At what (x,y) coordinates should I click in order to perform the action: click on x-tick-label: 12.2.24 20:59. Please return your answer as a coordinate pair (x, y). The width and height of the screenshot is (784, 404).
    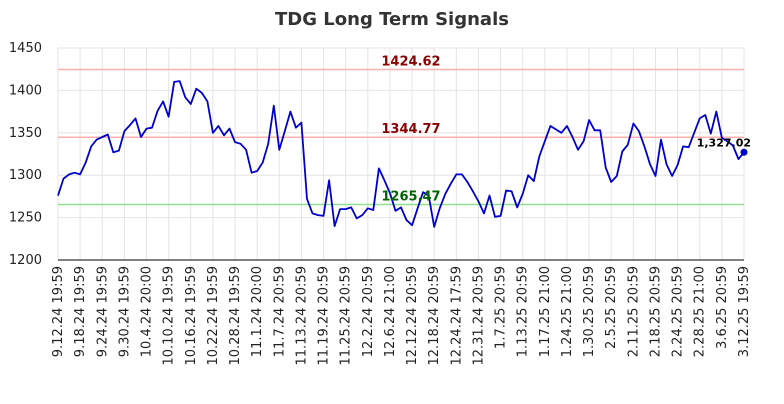
    Looking at the image, I should click on (368, 311).